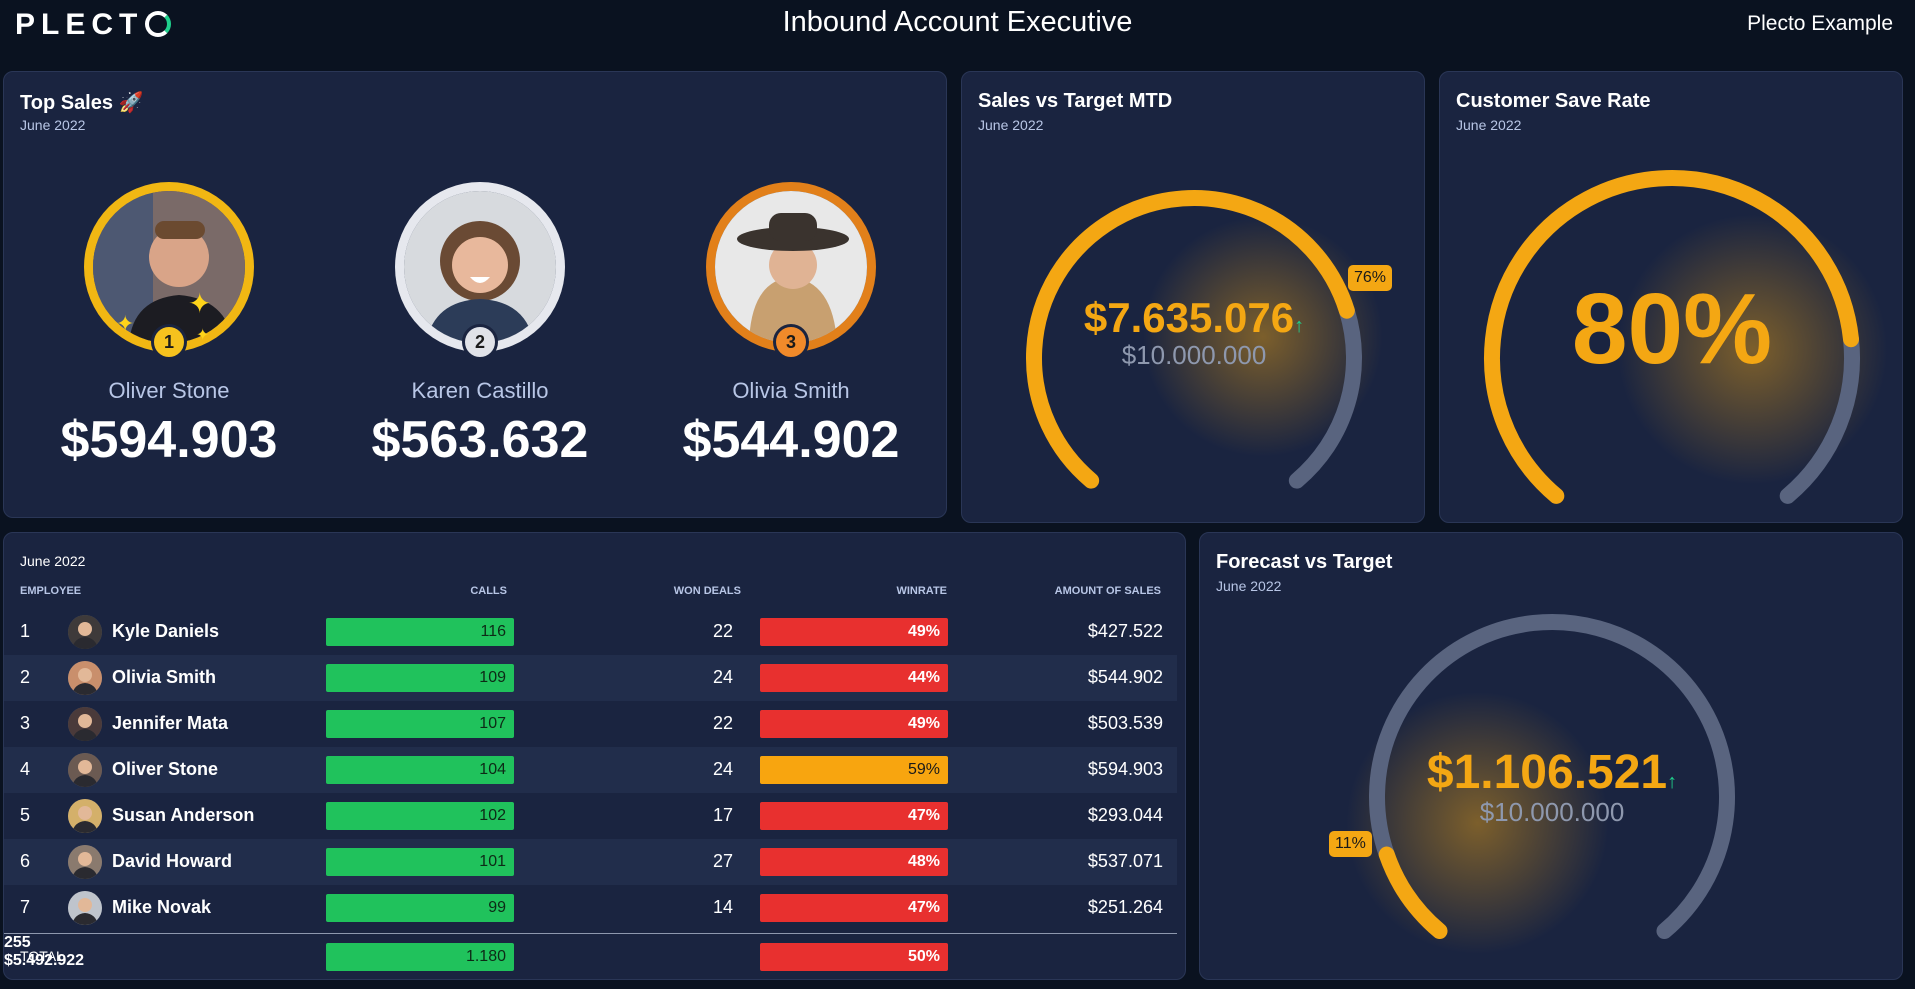  Describe the element at coordinates (1299, 326) in the screenshot. I see `up-arrow-icon: ↑` at that location.